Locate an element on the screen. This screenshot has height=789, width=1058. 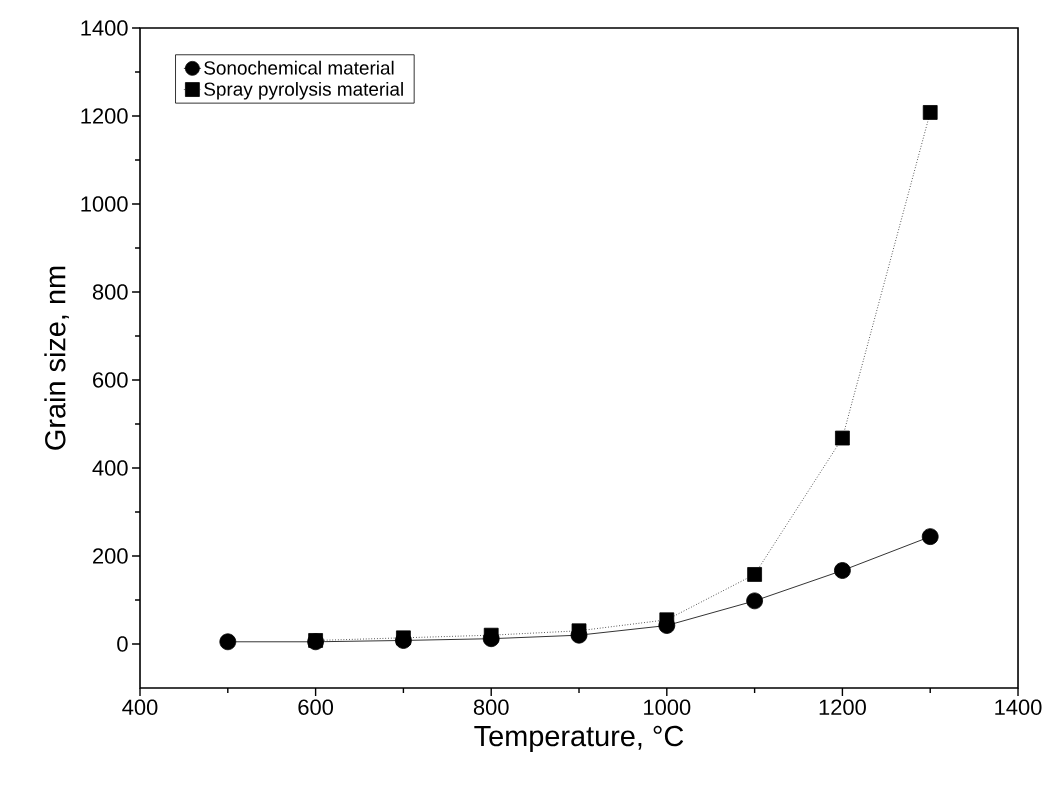
y-tick-label: 1400 is located at coordinates (104, 28).